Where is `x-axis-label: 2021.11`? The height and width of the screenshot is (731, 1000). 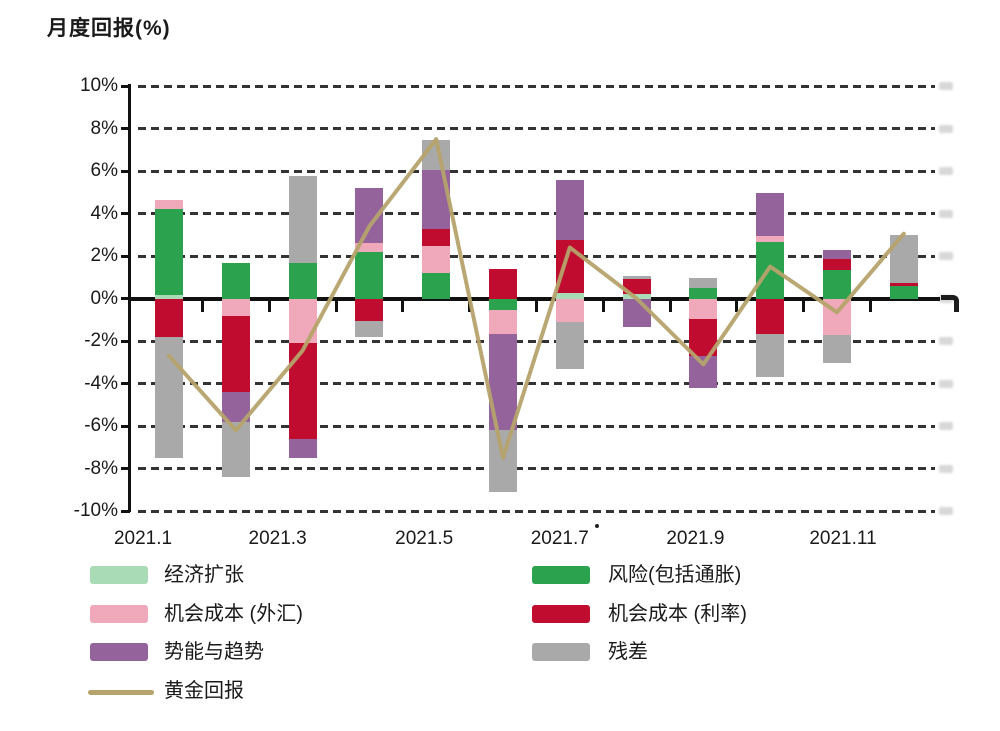 x-axis-label: 2021.11 is located at coordinates (843, 538).